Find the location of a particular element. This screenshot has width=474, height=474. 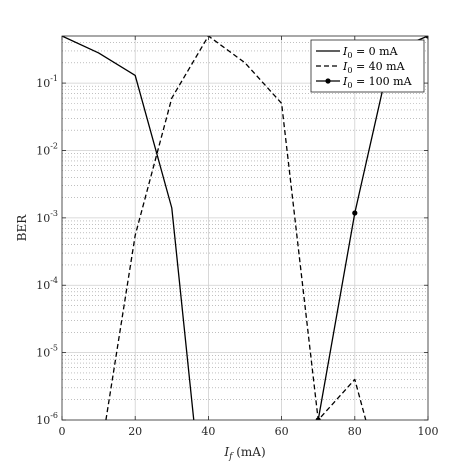

legend-box is located at coordinates (367, 66).